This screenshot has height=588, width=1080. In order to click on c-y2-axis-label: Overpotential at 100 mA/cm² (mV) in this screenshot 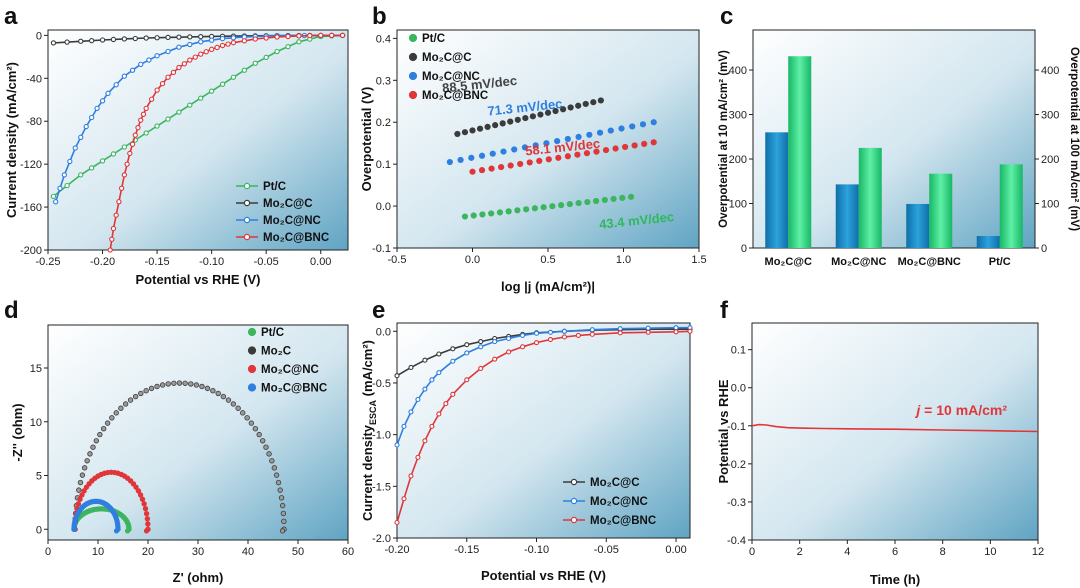, I will do `click(1074, 139)`.